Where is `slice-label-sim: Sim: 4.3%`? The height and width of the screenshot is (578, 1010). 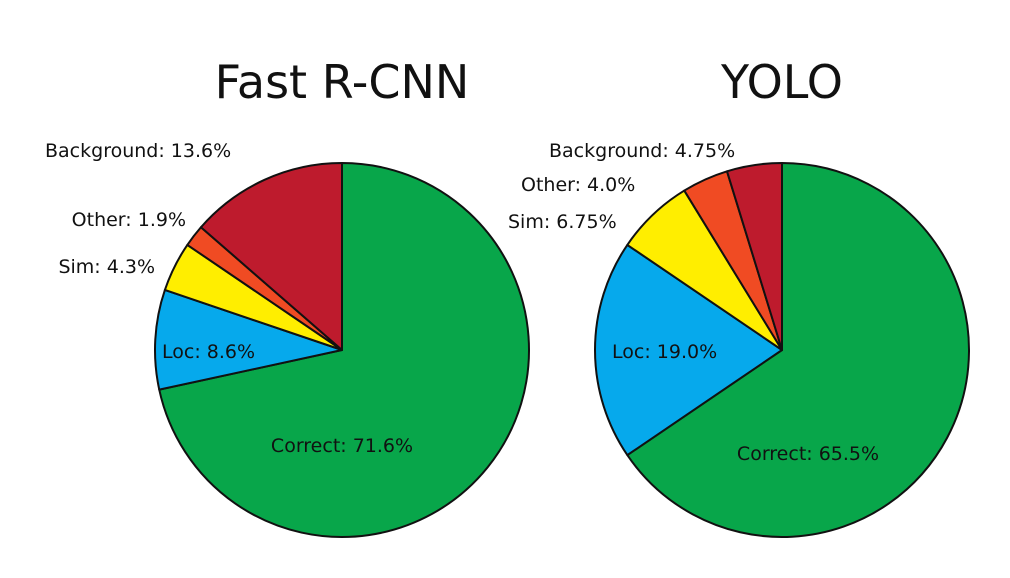 slice-label-sim: Sim: 4.3% is located at coordinates (106, 267).